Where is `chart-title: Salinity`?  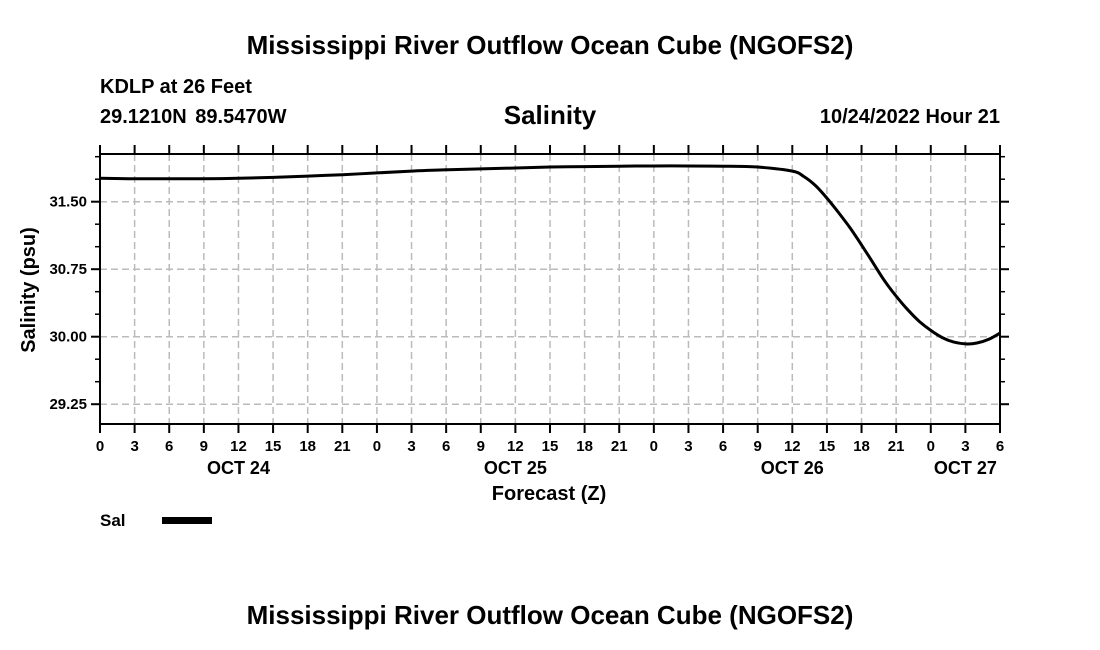 chart-title: Salinity is located at coordinates (550, 115).